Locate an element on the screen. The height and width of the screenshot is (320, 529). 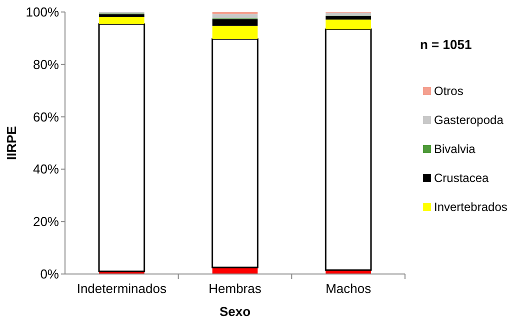
y-tick-label: 80% is located at coordinates (46, 64).